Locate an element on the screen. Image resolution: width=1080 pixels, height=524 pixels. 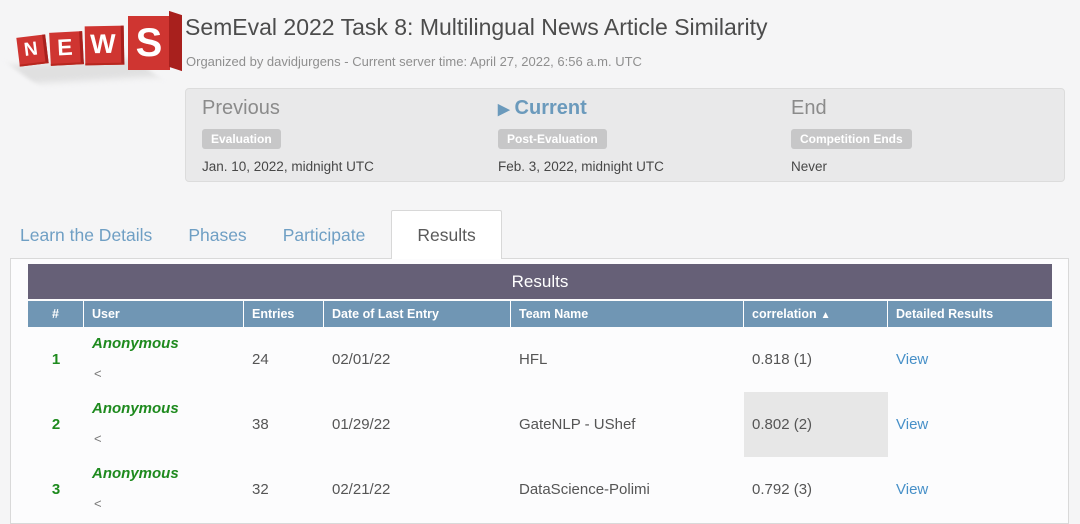
rank-cell: 1 is located at coordinates (56, 359).